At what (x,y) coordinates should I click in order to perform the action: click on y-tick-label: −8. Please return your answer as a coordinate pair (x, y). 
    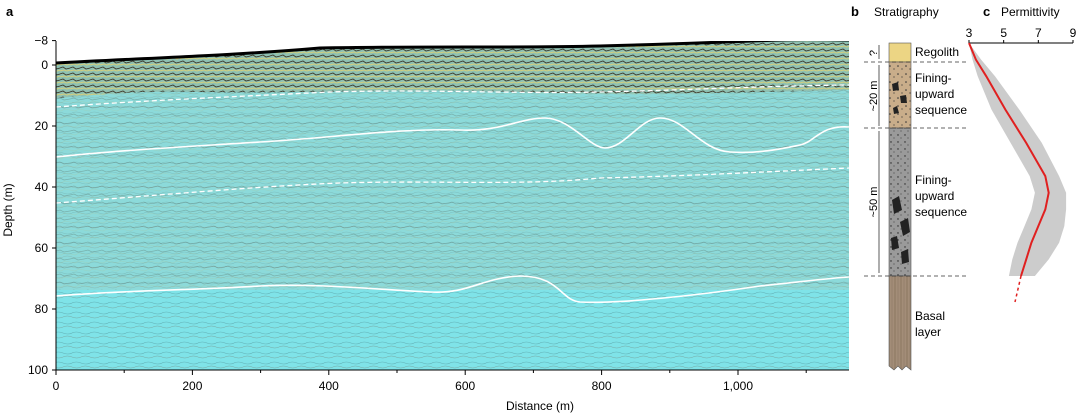
    Looking at the image, I should click on (41, 41).